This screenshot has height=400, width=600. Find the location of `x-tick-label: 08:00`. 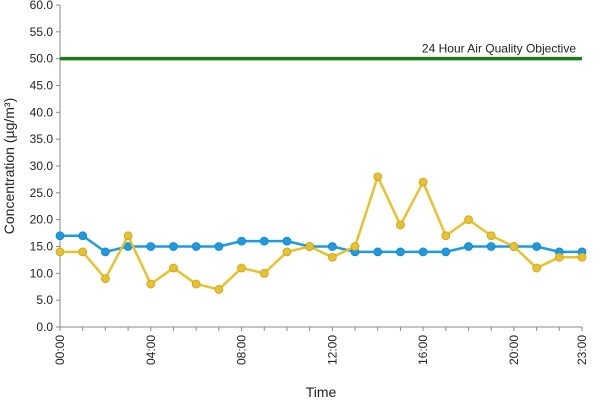

x-tick-label: 08:00 is located at coordinates (242, 350).